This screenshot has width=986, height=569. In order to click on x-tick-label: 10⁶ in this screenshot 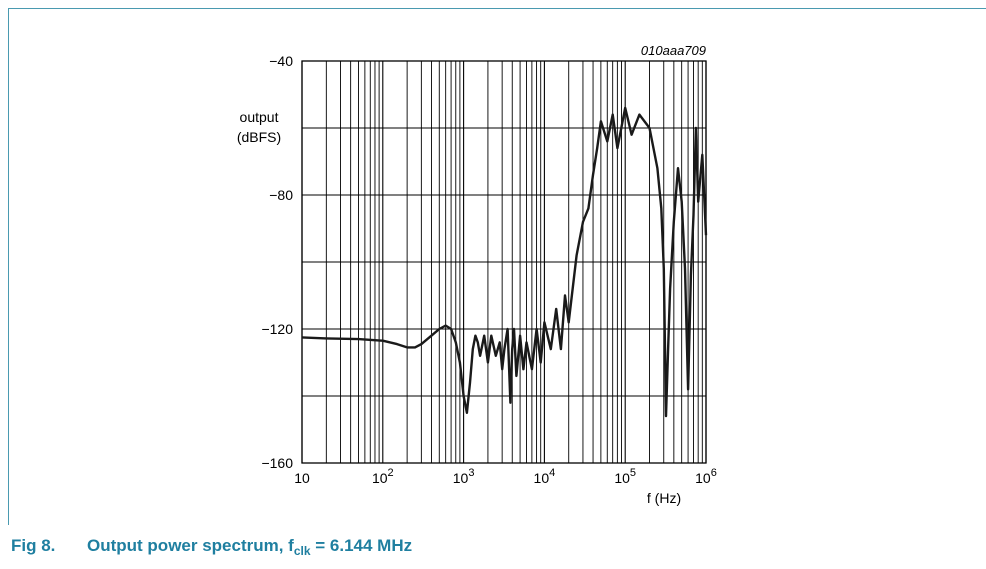, I will do `click(706, 476)`.